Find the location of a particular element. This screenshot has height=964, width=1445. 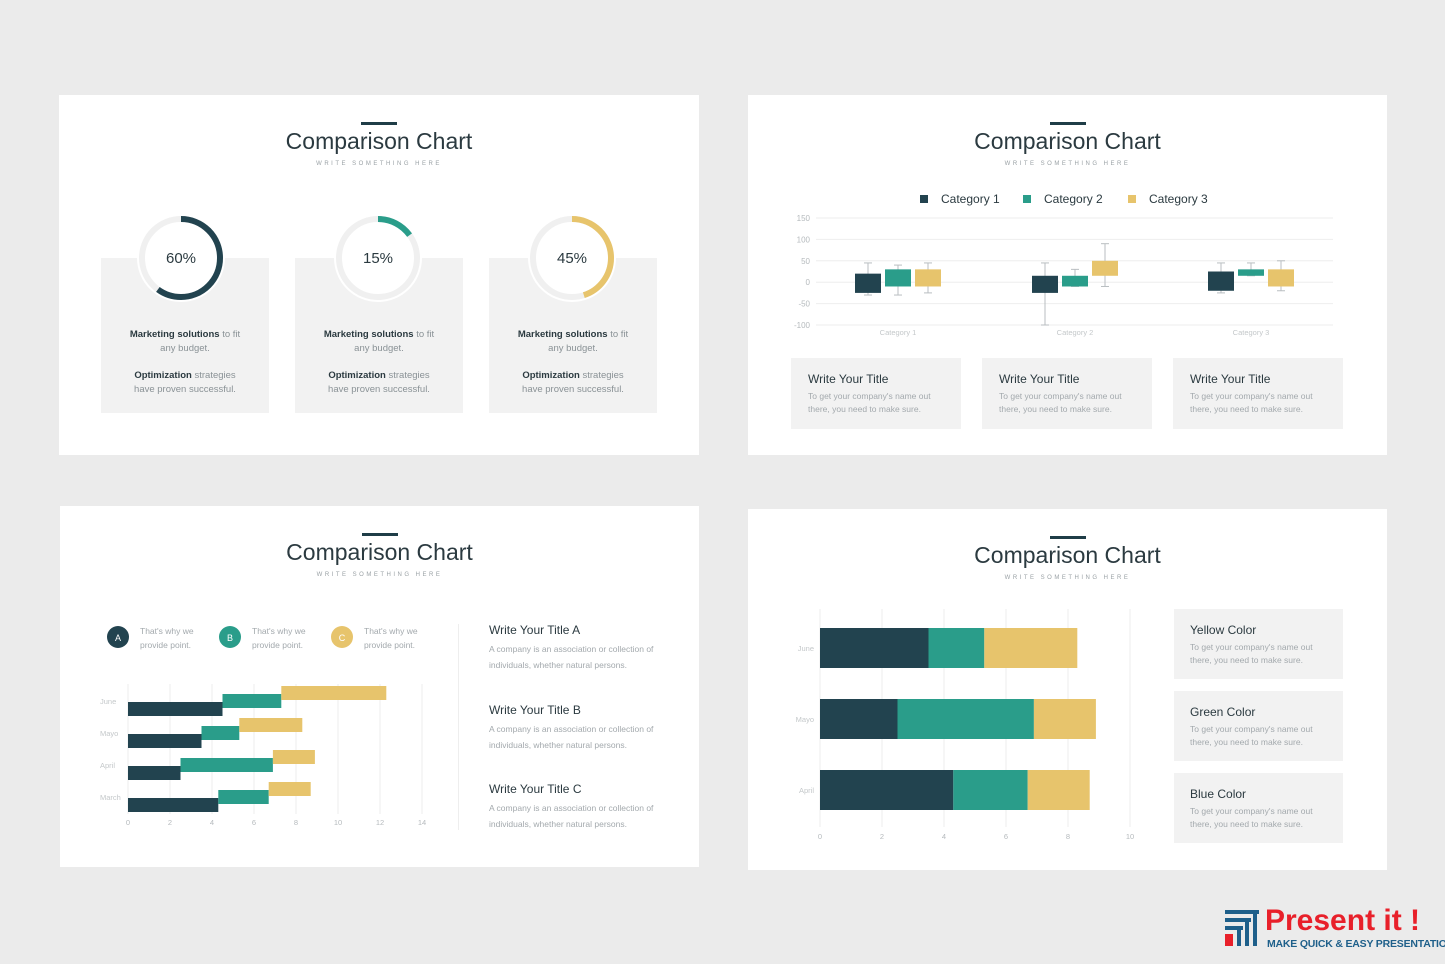

badge-letter: C is located at coordinates (342, 638).